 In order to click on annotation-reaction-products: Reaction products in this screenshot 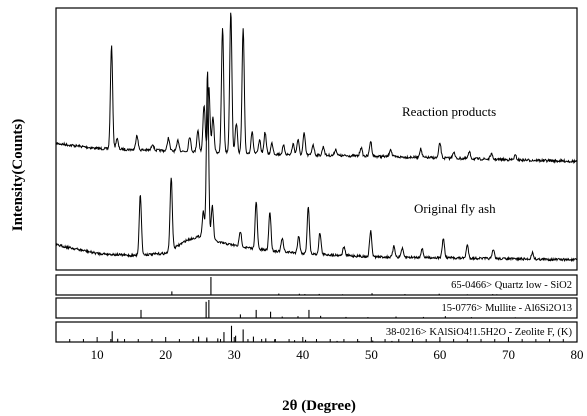, I will do `click(449, 111)`.